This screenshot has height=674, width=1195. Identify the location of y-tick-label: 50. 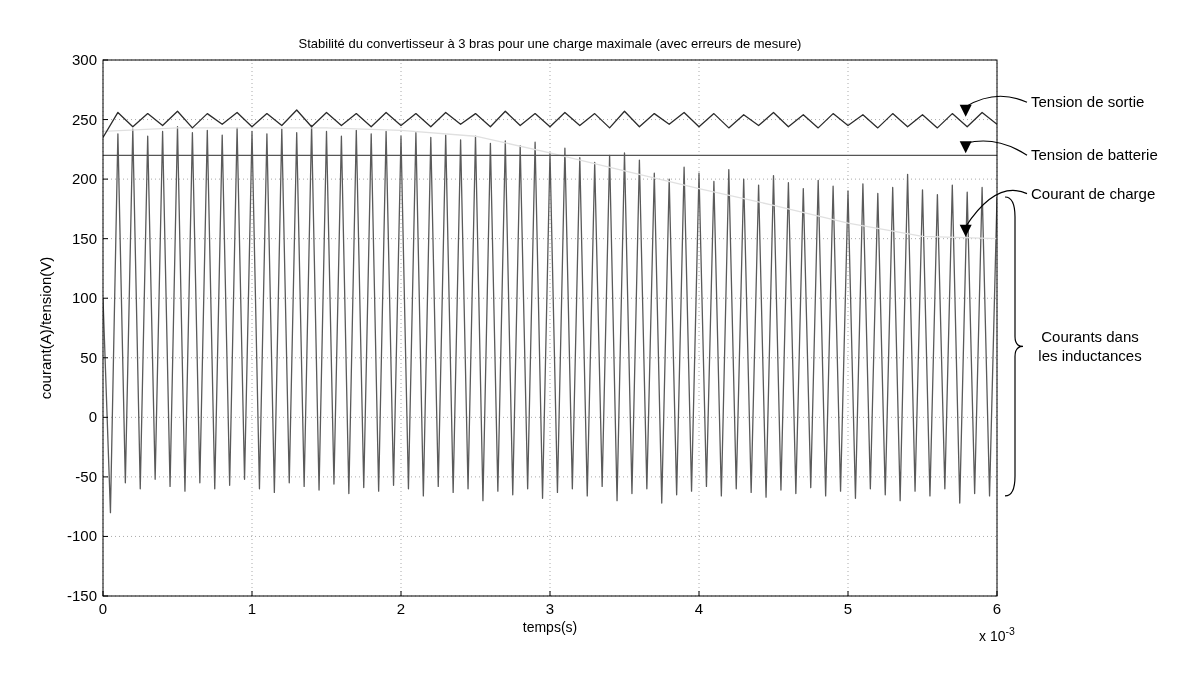
(88, 357).